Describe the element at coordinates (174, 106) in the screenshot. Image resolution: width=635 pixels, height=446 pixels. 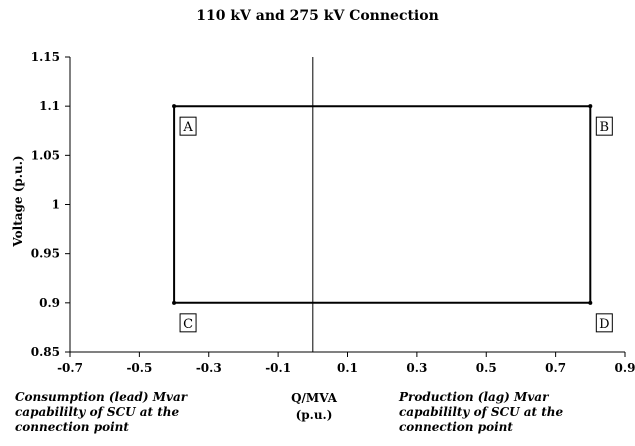
I see `corner-point-a` at that location.